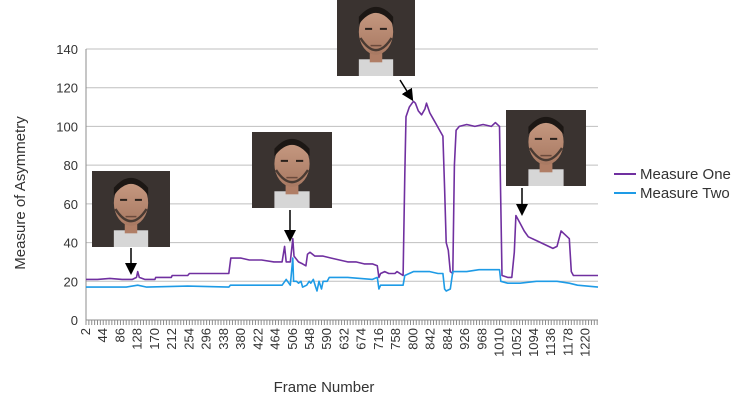  Describe the element at coordinates (137, 339) in the screenshot. I see `x-tick-label-128: 128` at that location.